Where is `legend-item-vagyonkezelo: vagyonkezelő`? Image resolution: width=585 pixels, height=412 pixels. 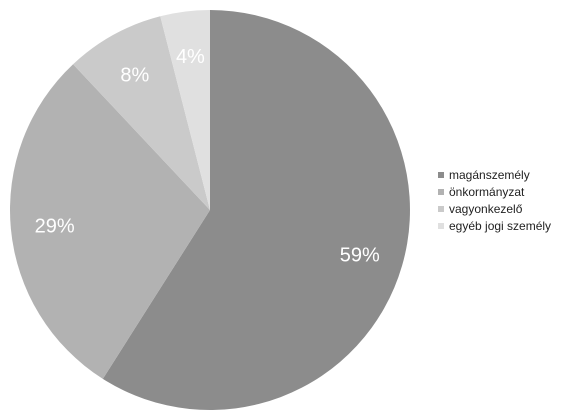
legend-item-vagyonkezelo: vagyonkezelő is located at coordinates (494, 208).